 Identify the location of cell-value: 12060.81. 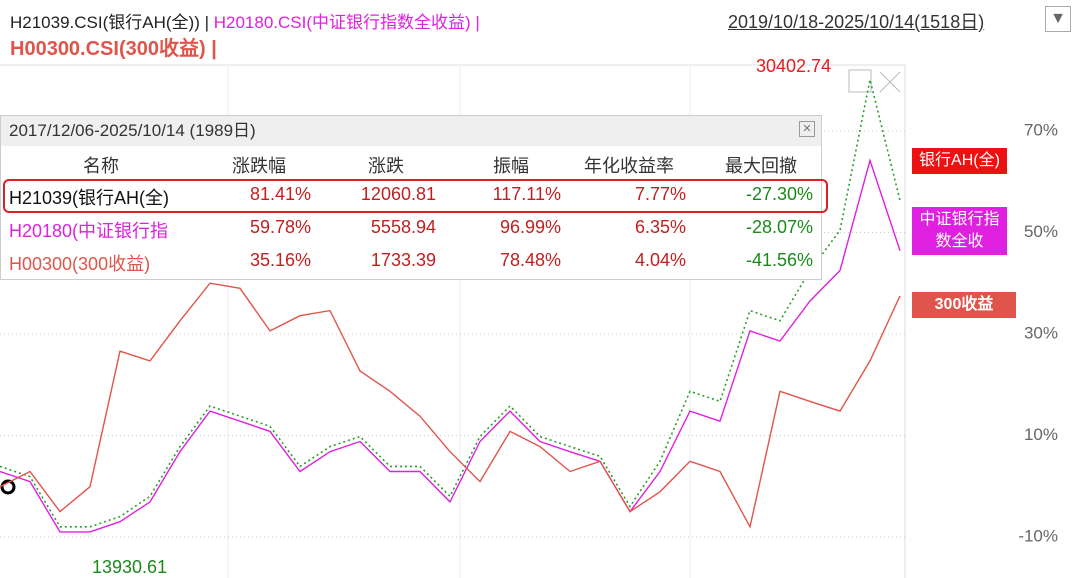
(398, 194).